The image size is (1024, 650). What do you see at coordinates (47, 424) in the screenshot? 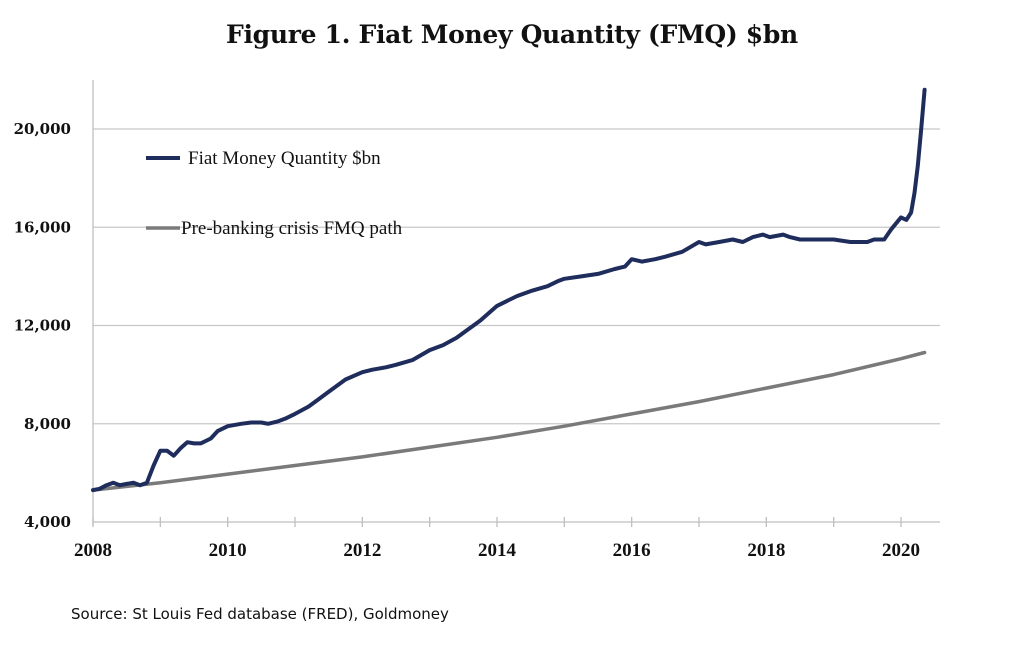
I see `y-tick-label: 8,000` at bounding box center [47, 424].